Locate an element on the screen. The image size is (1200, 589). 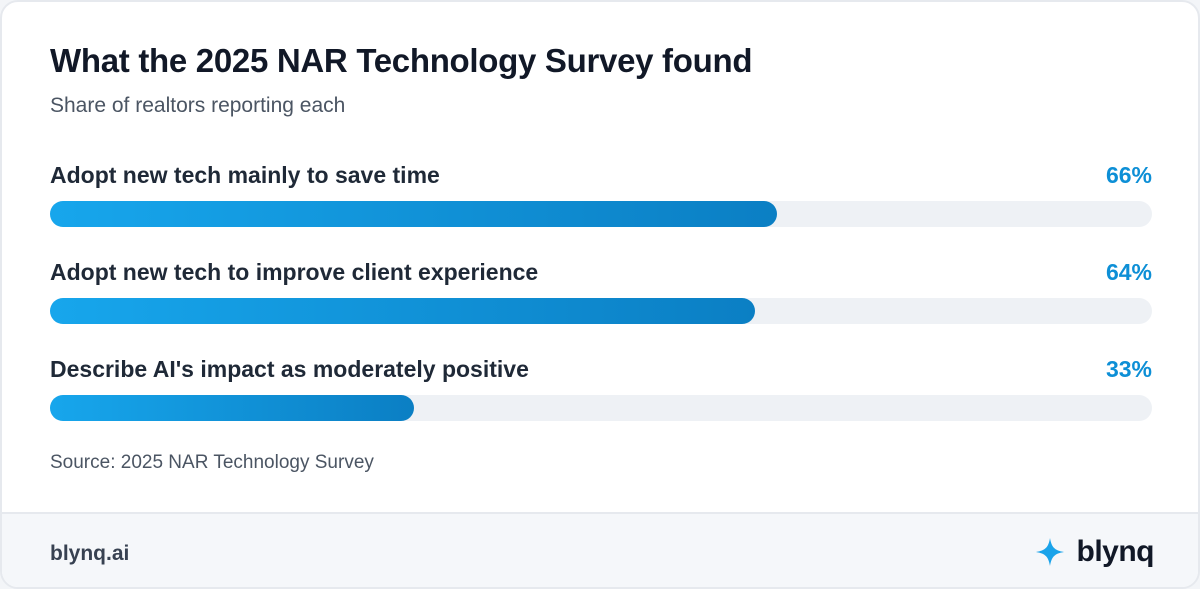
bar-fill-save-time is located at coordinates (414, 214).